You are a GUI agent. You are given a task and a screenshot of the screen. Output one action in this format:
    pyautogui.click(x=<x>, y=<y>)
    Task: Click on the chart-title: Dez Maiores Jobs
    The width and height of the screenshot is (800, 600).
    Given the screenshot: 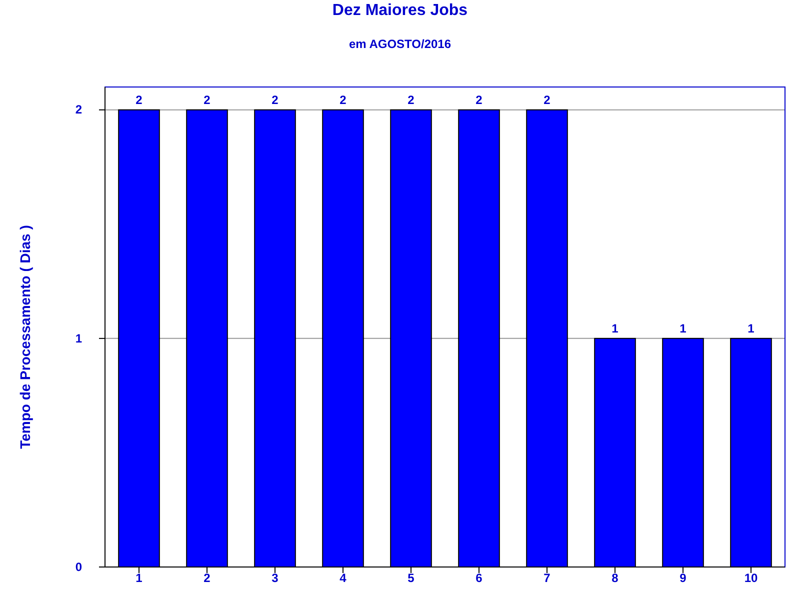 What is the action you would take?
    pyautogui.click(x=400, y=10)
    